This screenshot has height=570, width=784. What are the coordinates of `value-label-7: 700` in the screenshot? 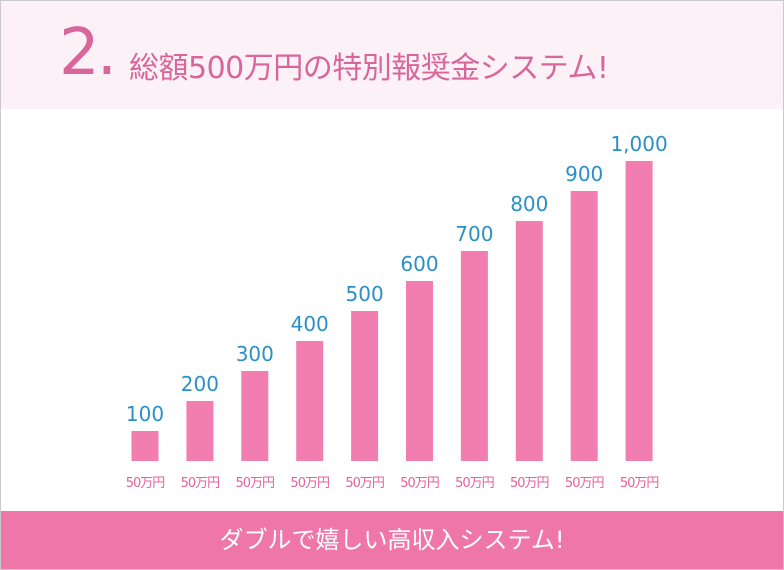 It's located at (474, 234).